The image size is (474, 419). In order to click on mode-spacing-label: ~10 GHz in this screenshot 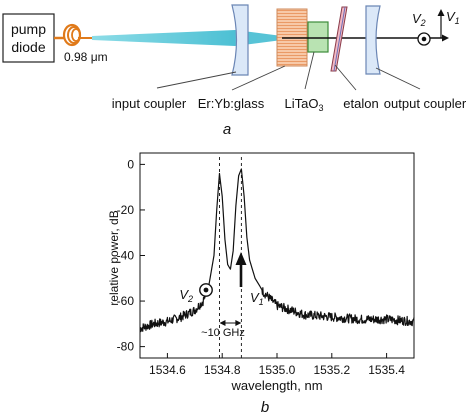, I will do `click(223, 333)`.